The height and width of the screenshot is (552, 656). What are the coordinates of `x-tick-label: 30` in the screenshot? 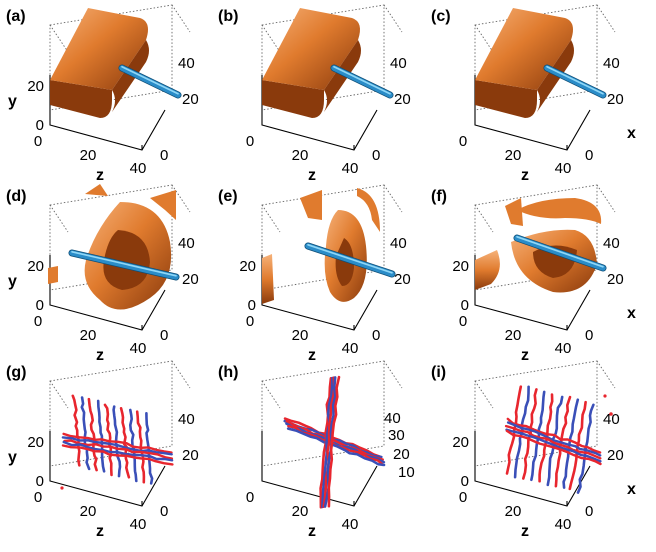 It's located at (396, 435).